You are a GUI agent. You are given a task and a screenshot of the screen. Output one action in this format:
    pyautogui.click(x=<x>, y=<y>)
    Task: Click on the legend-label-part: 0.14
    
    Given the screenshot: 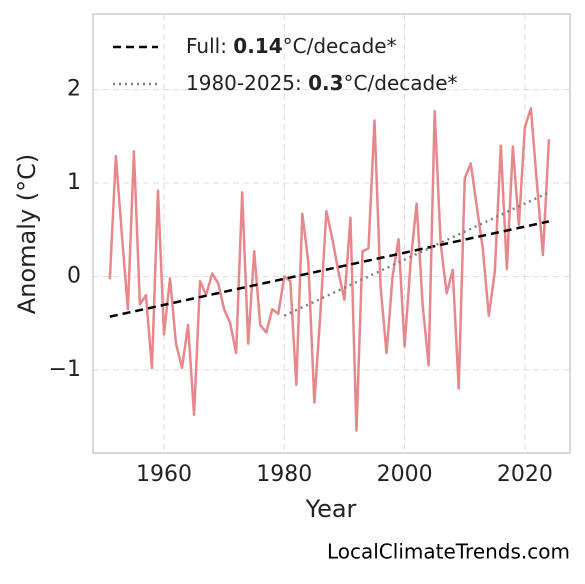 What is the action you would take?
    pyautogui.click(x=257, y=46)
    